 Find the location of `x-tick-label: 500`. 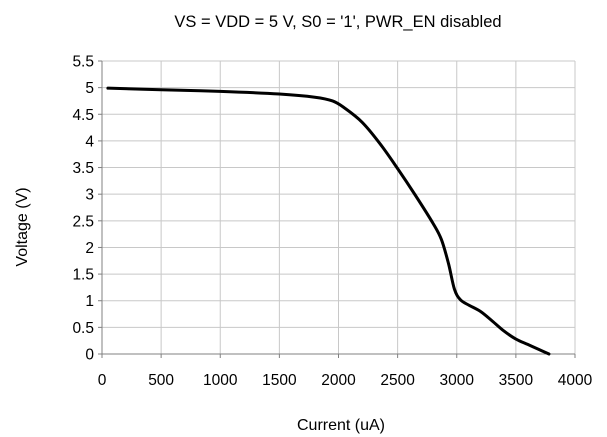

x-tick-label: 500 is located at coordinates (161, 380).